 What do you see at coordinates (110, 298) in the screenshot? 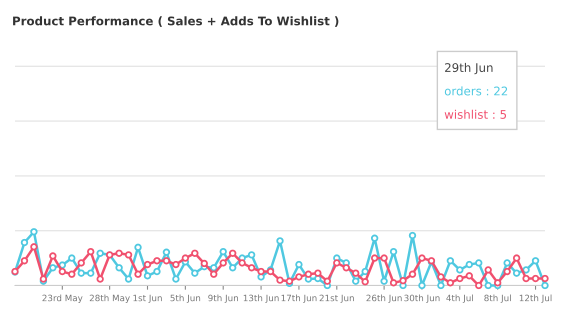
I see `x-tick-label: 28th May` at bounding box center [110, 298].